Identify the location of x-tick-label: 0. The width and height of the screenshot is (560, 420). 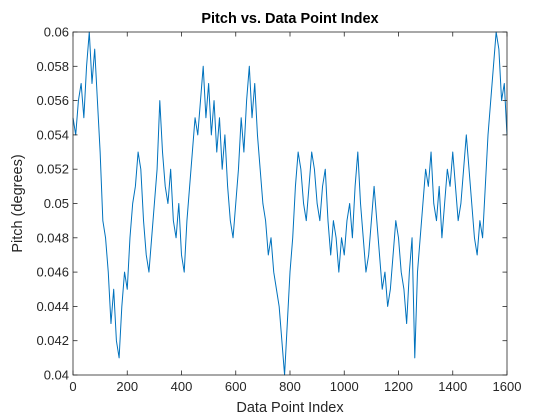
(72, 386).